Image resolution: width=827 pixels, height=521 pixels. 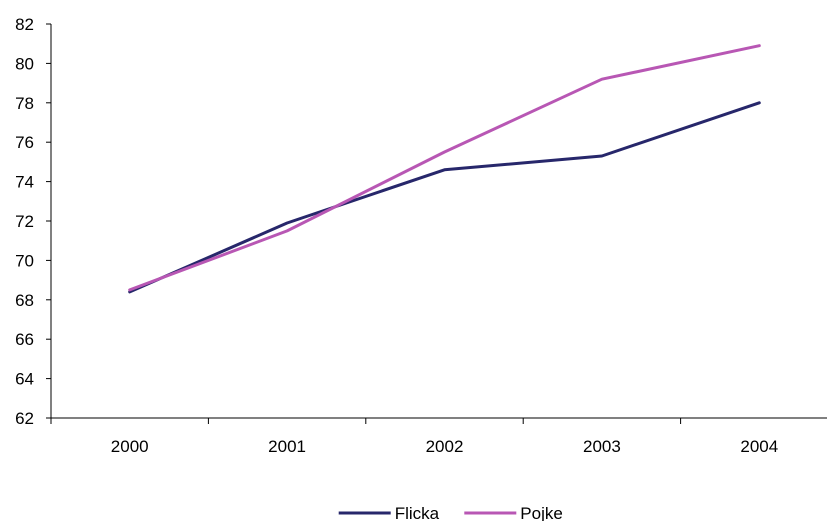 What do you see at coordinates (48, 221) in the screenshot?
I see `y-axis-ticks` at bounding box center [48, 221].